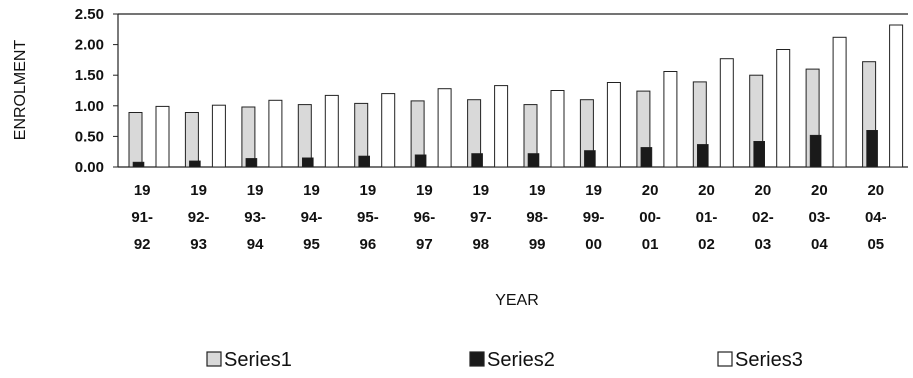 The image size is (913, 378). What do you see at coordinates (89, 45) in the screenshot?
I see `y-tick-label: 2.00` at bounding box center [89, 45].